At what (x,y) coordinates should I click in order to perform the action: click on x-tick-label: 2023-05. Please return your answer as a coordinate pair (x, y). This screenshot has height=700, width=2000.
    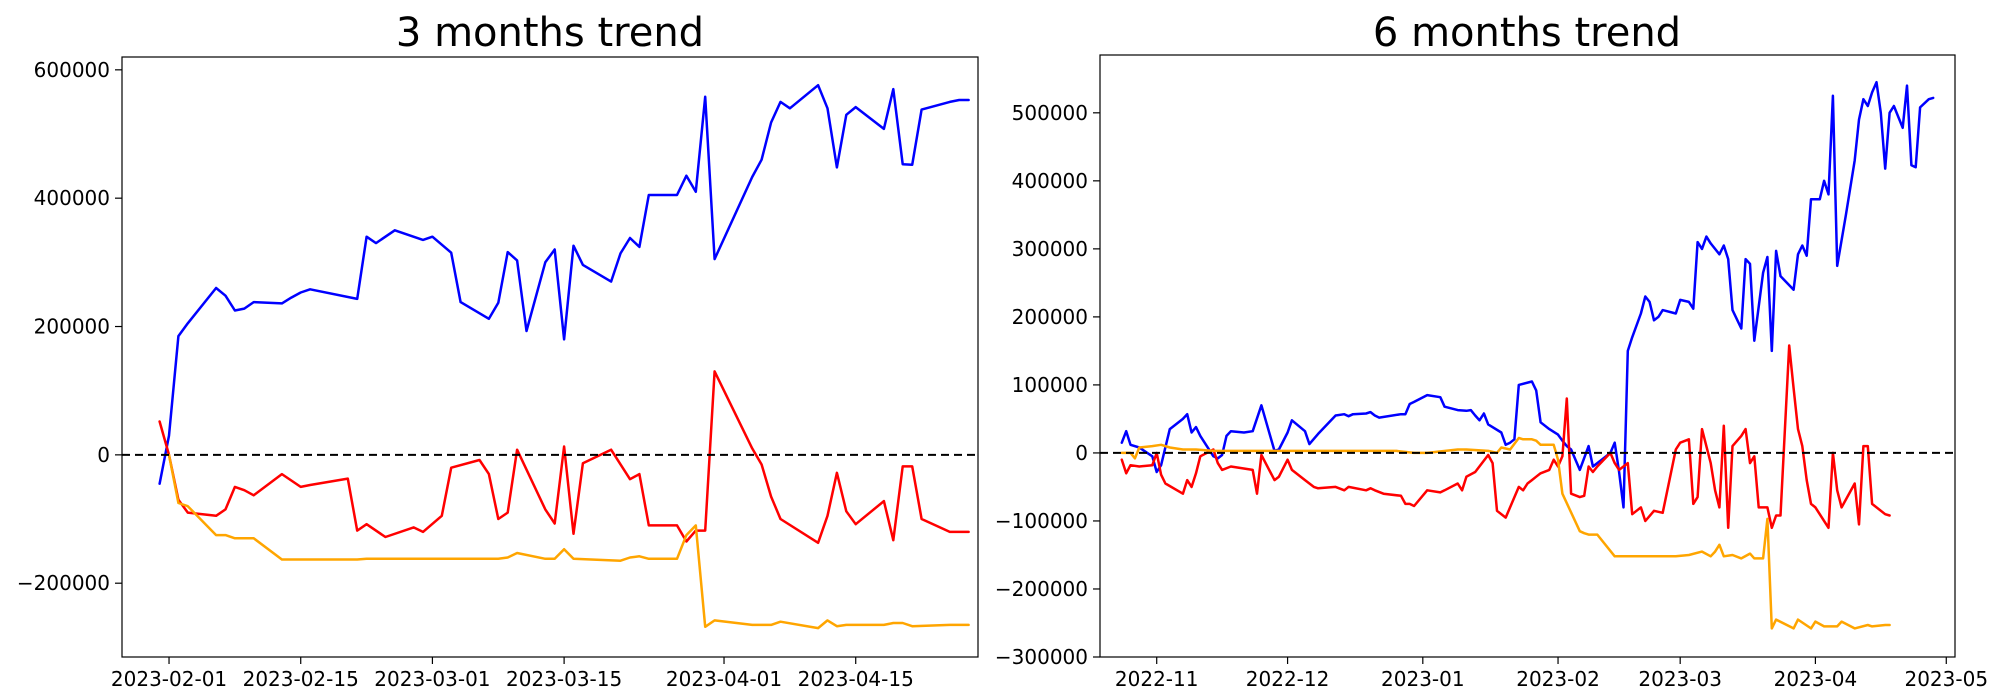
    Looking at the image, I should click on (1946, 679).